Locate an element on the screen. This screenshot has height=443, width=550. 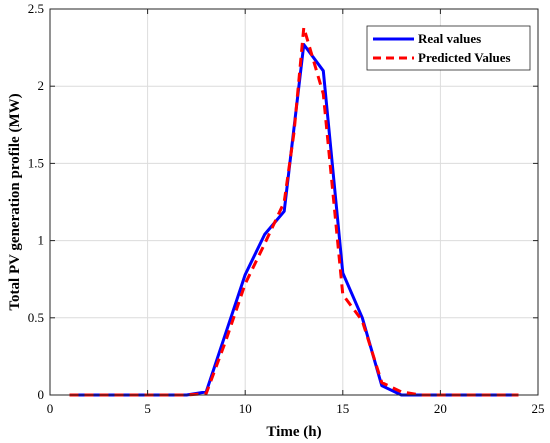
legend-box is located at coordinates (448, 48).